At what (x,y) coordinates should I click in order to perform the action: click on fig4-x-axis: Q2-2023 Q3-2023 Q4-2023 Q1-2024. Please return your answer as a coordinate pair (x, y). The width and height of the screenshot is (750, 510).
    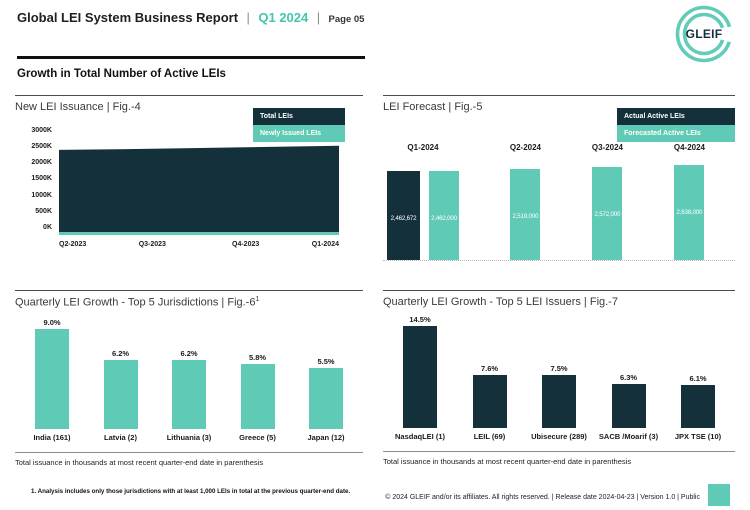
    Looking at the image, I should click on (199, 247).